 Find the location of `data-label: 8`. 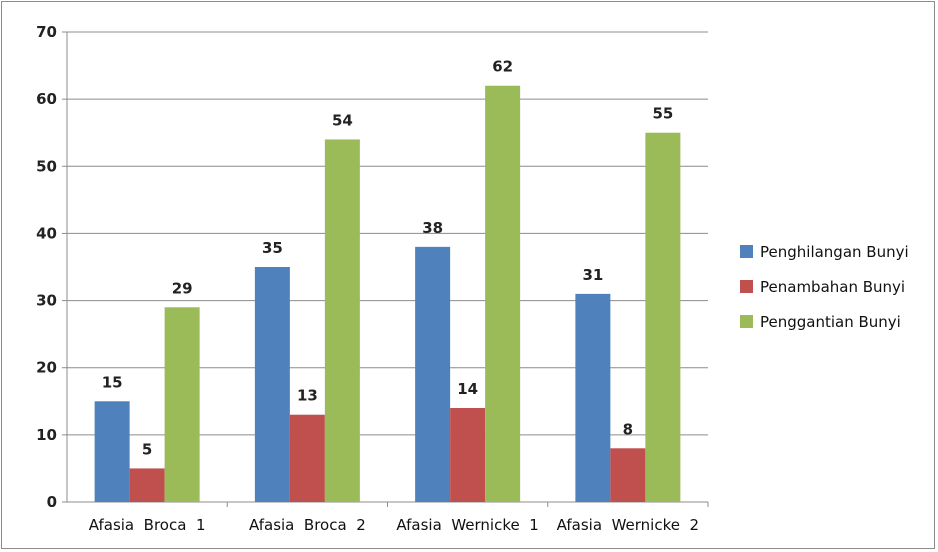

data-label: 8 is located at coordinates (628, 429).